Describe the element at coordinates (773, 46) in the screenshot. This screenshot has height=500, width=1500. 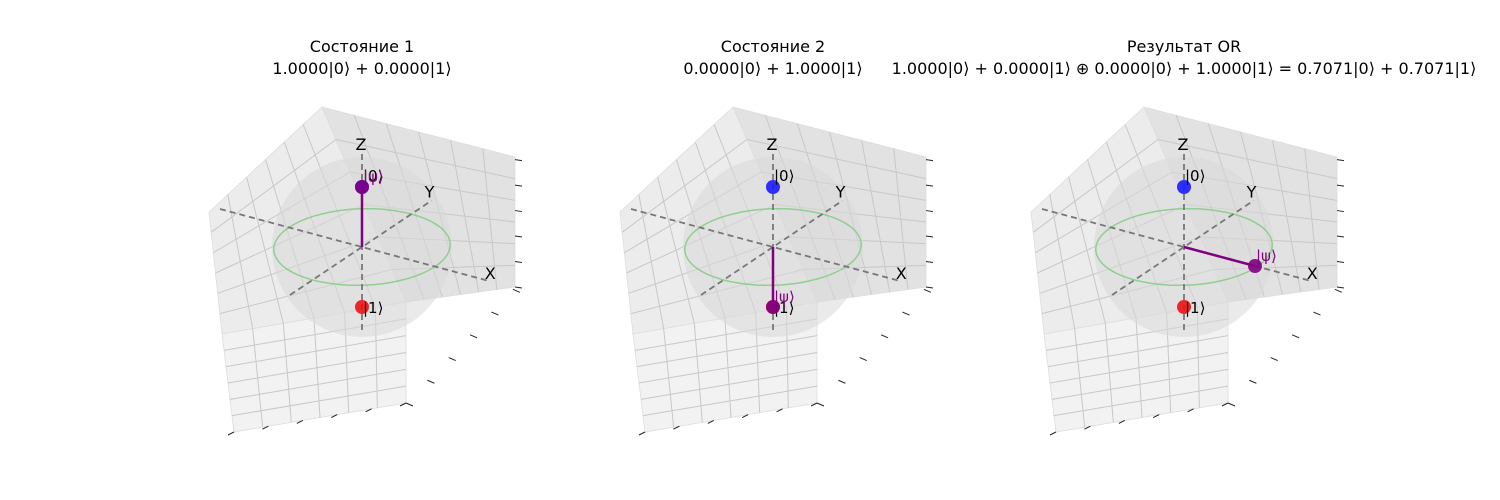
I see `panel-title: Состояние 2` at that location.